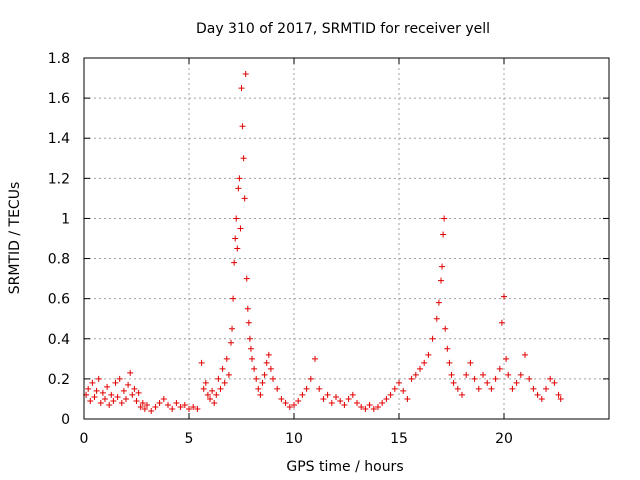 Image resolution: width=640 pixels, height=480 pixels. Describe the element at coordinates (59, 99) in the screenshot. I see `y-tick-label: 1.6` at that location.